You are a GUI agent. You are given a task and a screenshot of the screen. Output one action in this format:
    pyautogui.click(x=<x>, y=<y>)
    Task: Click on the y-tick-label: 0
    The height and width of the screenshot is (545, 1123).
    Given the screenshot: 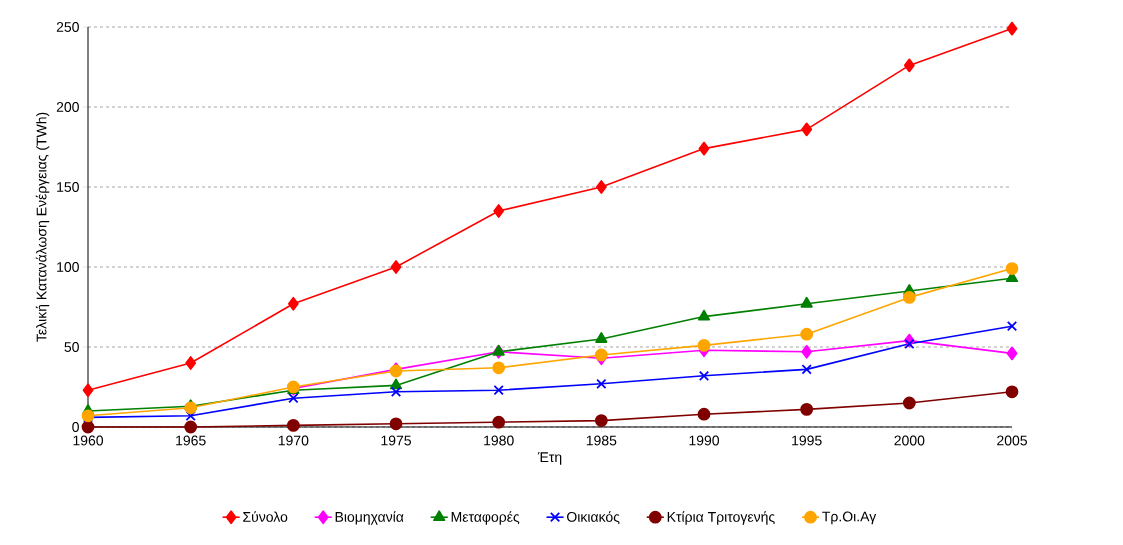 What is the action you would take?
    pyautogui.click(x=75, y=427)
    